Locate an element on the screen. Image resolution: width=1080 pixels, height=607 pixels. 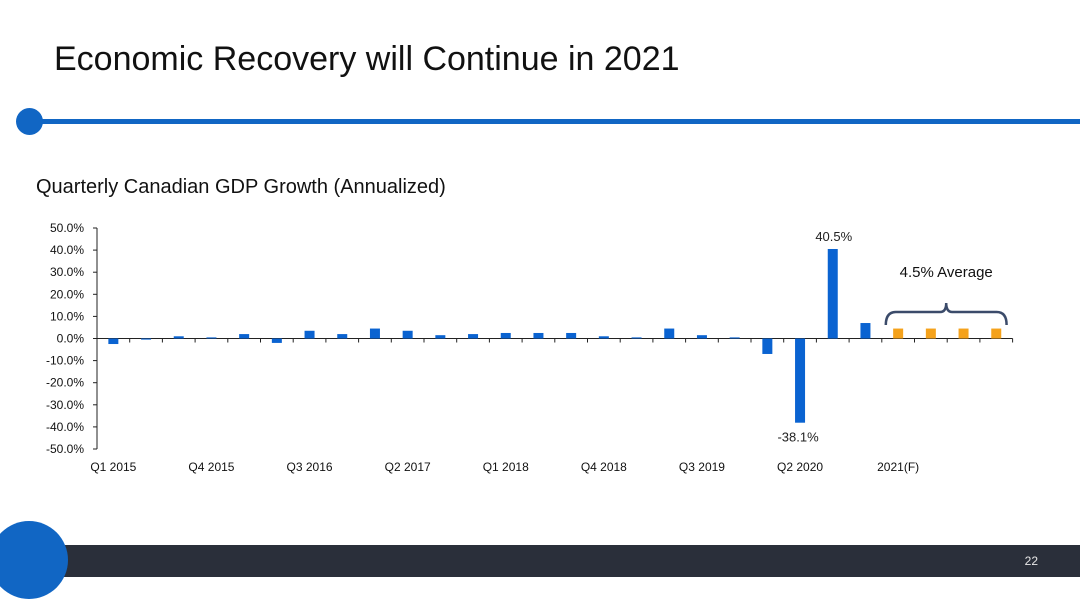
x-tick-label: Q3 2016 is located at coordinates (310, 467).